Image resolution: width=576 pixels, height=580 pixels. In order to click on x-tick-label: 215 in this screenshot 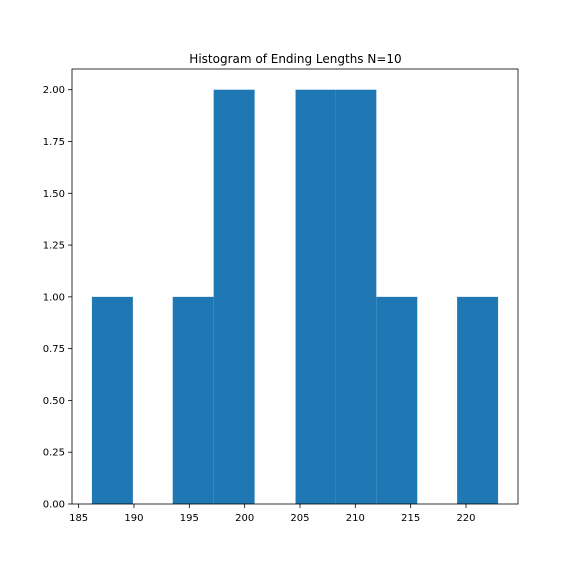, I will do `click(410, 518)`.